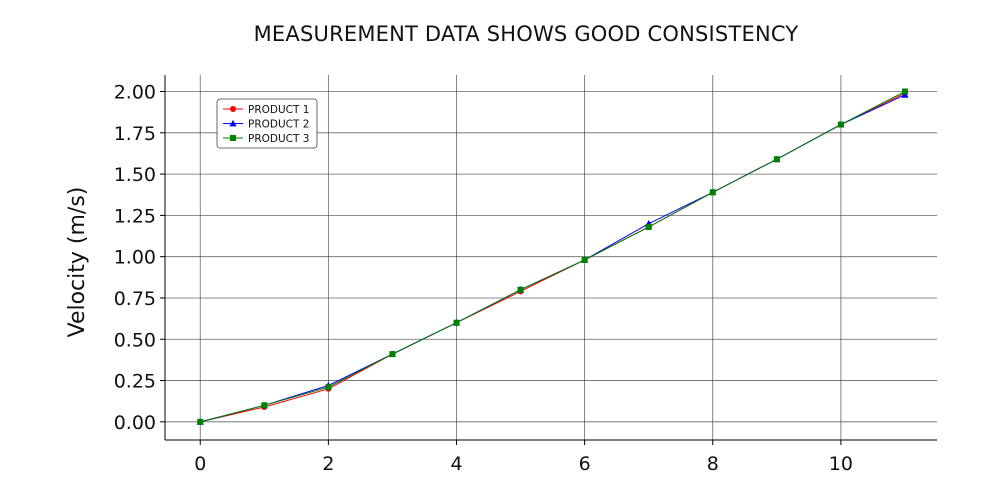 This screenshot has height=500, width=1000. What do you see at coordinates (135, 382) in the screenshot?
I see `y-tick-label: 0.25` at bounding box center [135, 382].